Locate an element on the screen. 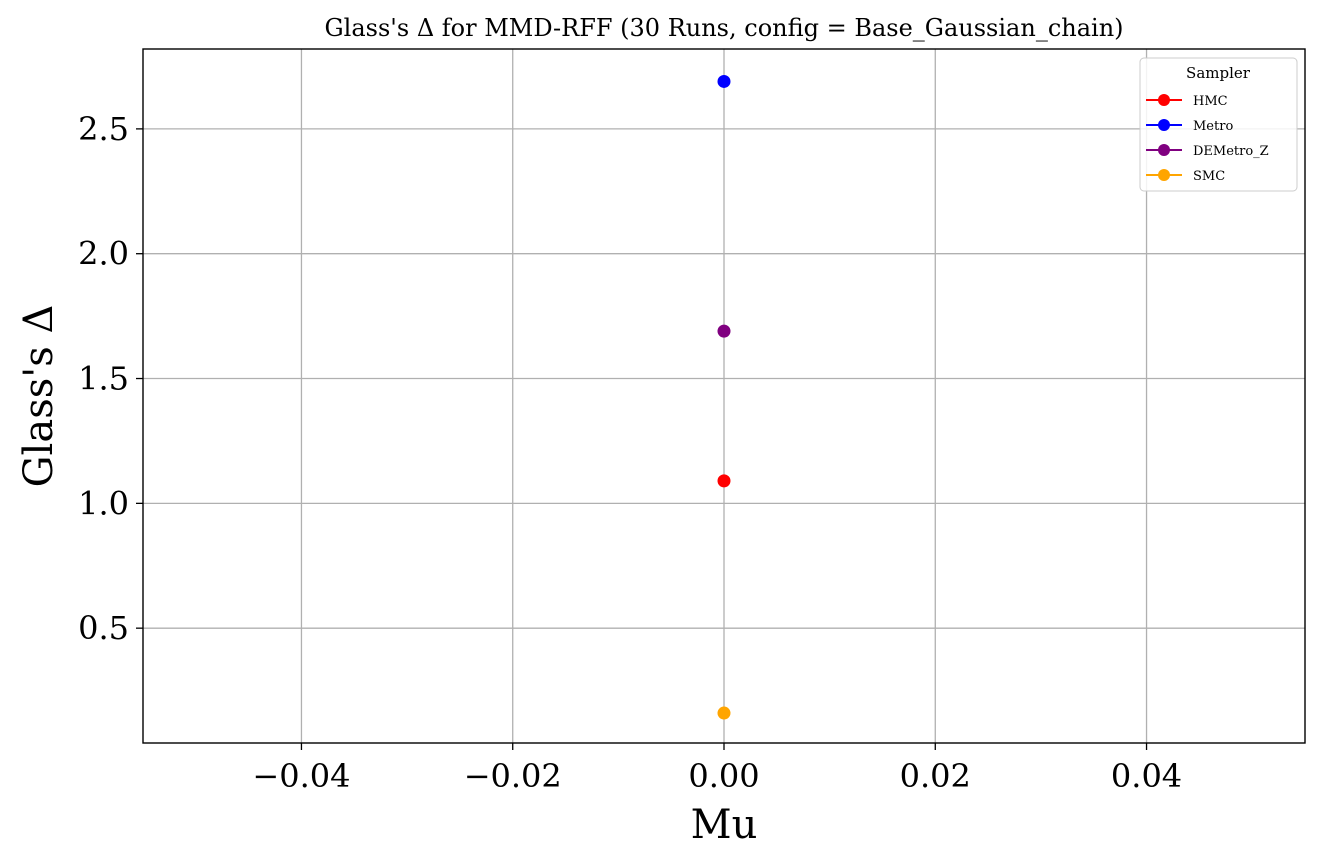  x-tick-label: 0.04 is located at coordinates (1146, 776).